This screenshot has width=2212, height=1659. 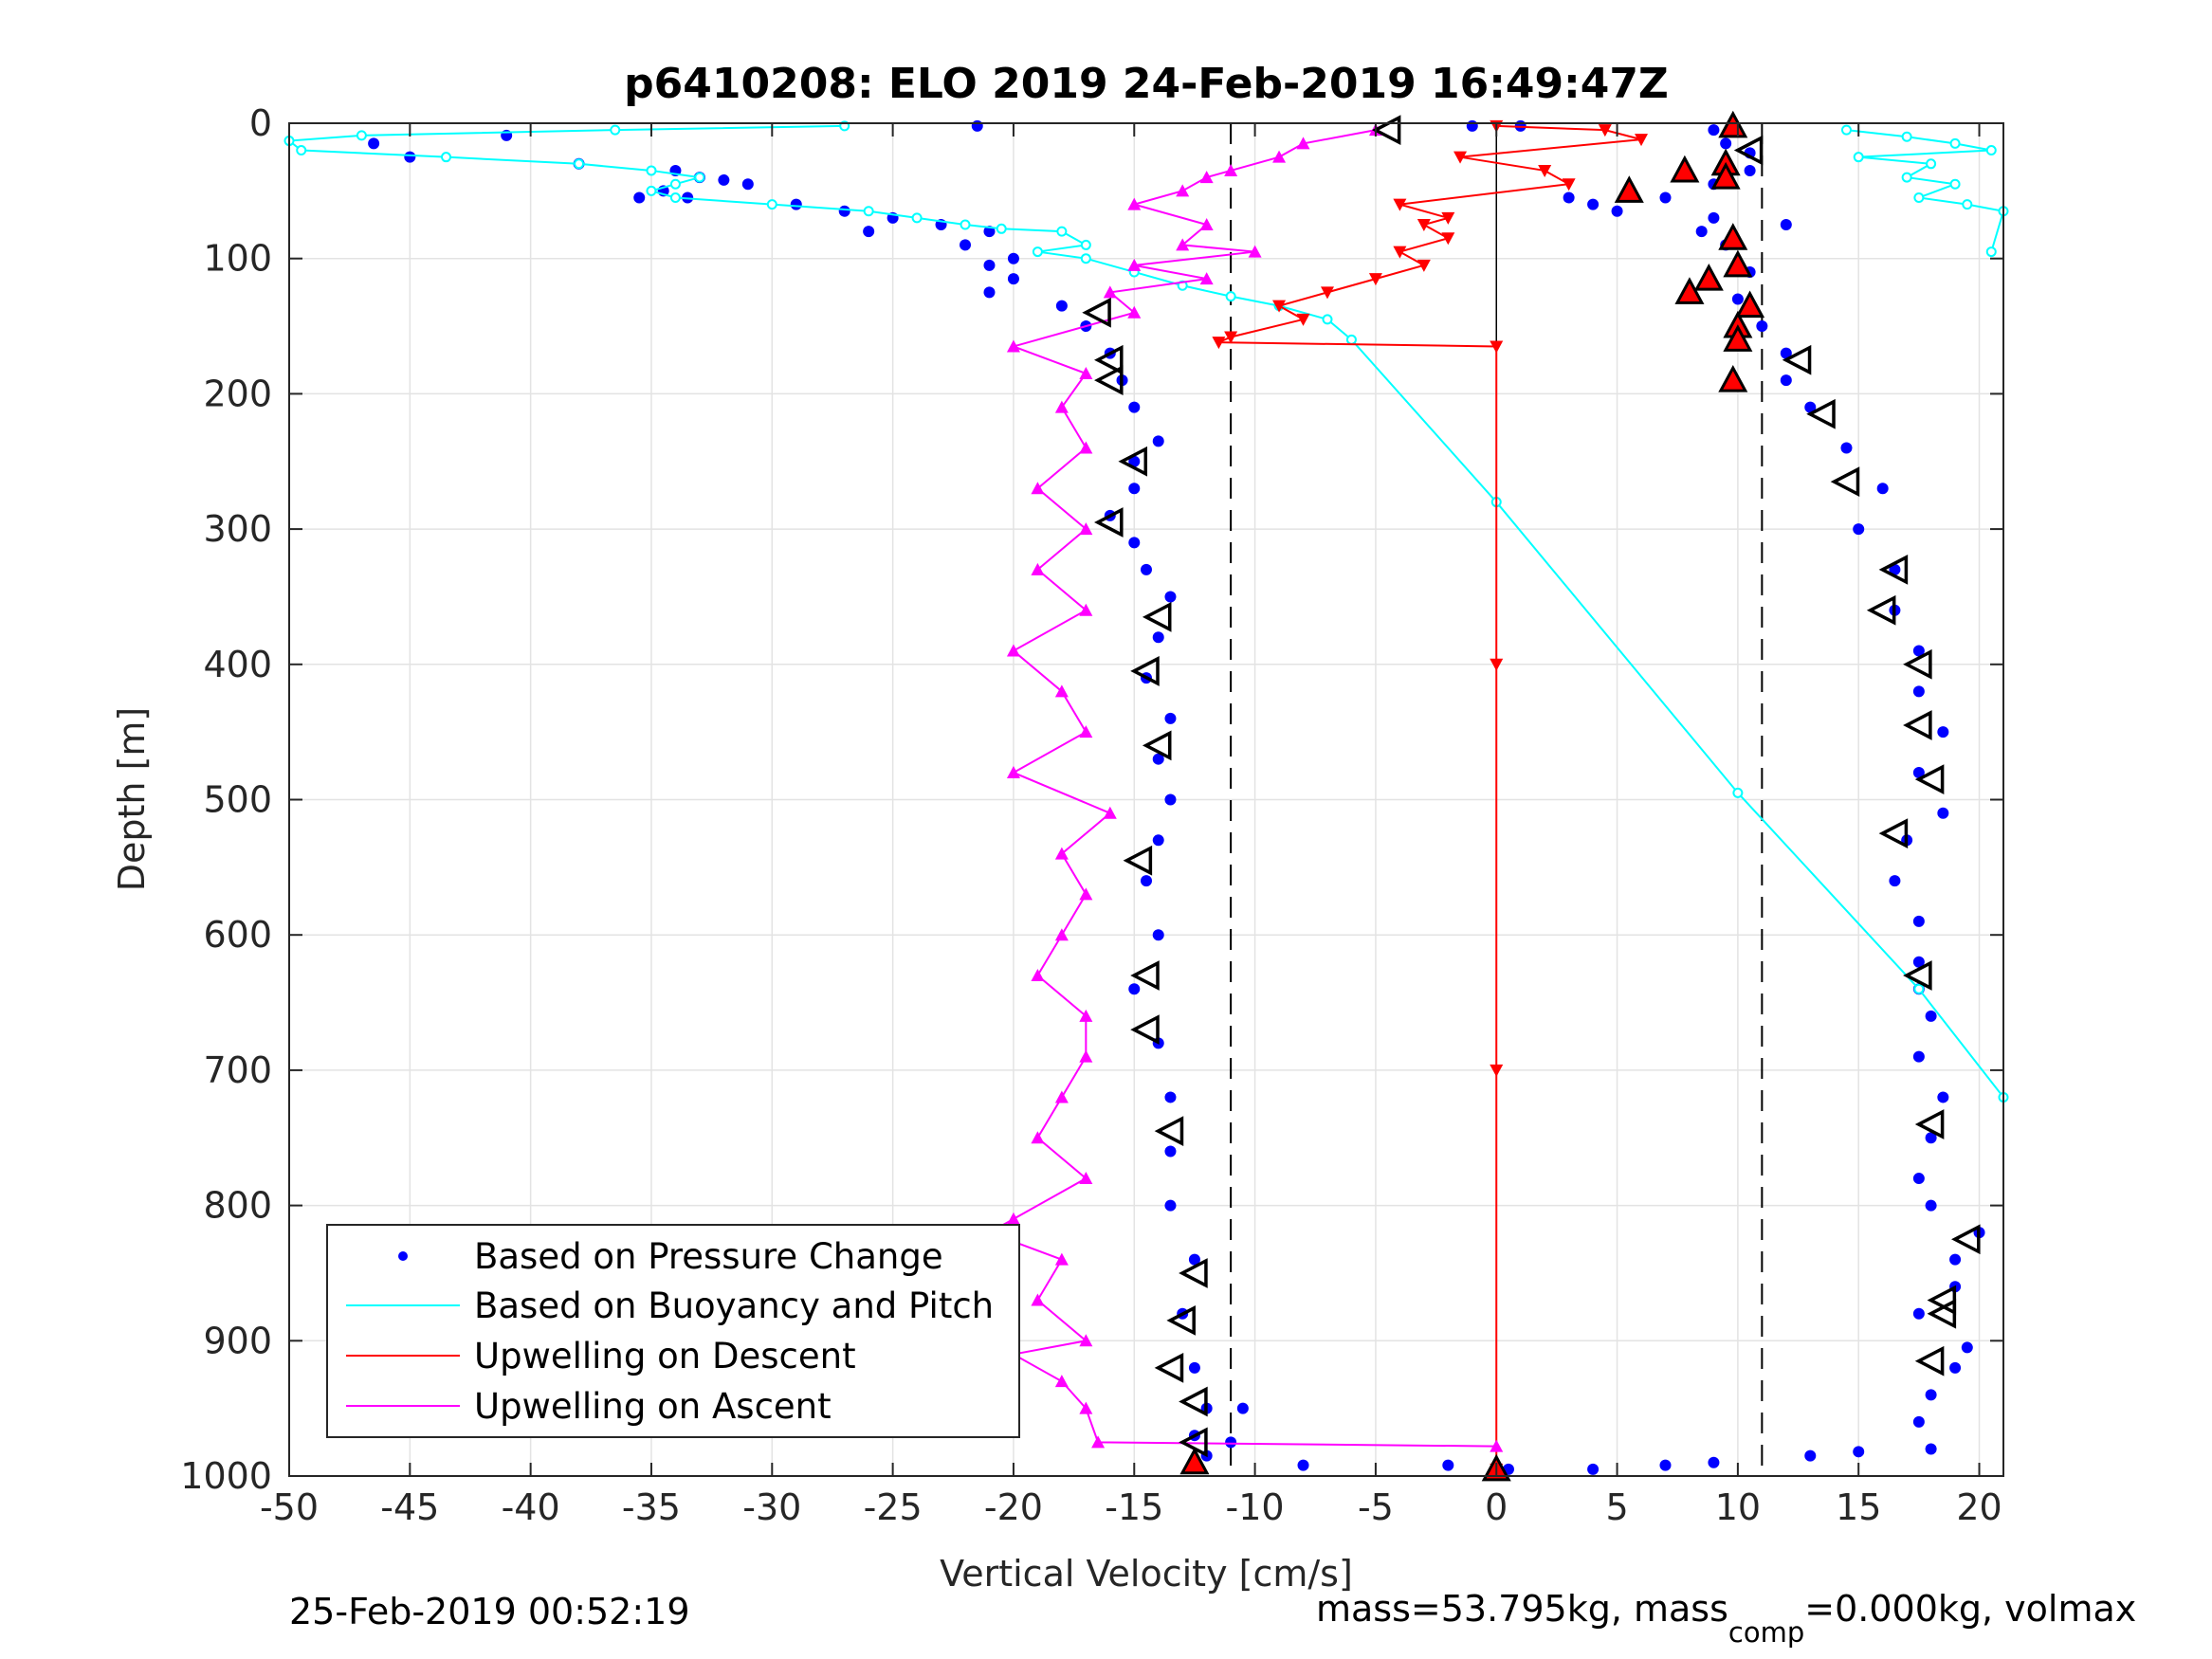 What do you see at coordinates (237, 1340) in the screenshot?
I see `y-tick-label: 900` at bounding box center [237, 1340].